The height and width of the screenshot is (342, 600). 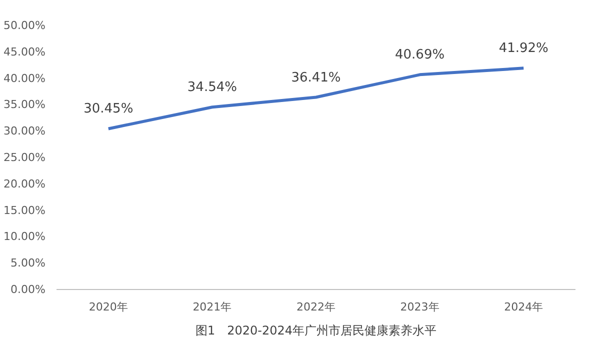 What do you see at coordinates (25, 78) in the screenshot?
I see `y-tick-label: 40.00%` at bounding box center [25, 78].